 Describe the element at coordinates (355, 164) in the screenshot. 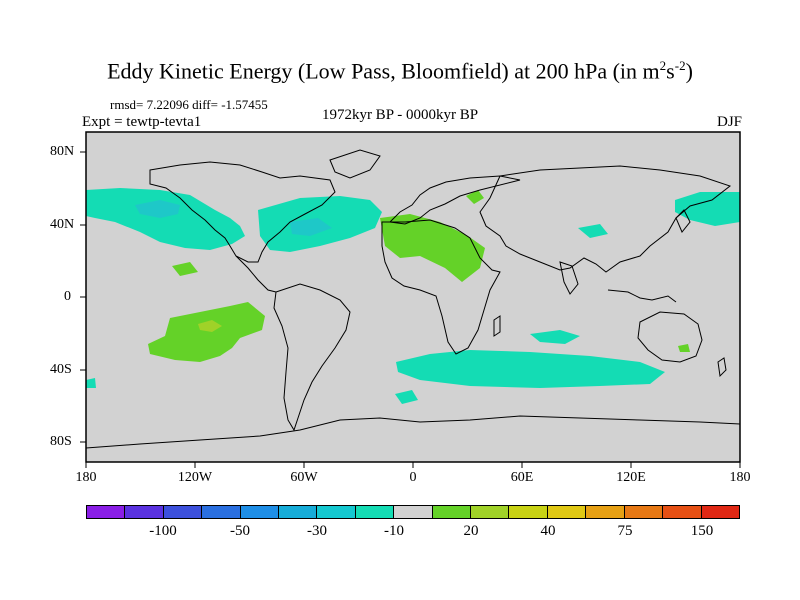

I see `coast-greenland` at that location.